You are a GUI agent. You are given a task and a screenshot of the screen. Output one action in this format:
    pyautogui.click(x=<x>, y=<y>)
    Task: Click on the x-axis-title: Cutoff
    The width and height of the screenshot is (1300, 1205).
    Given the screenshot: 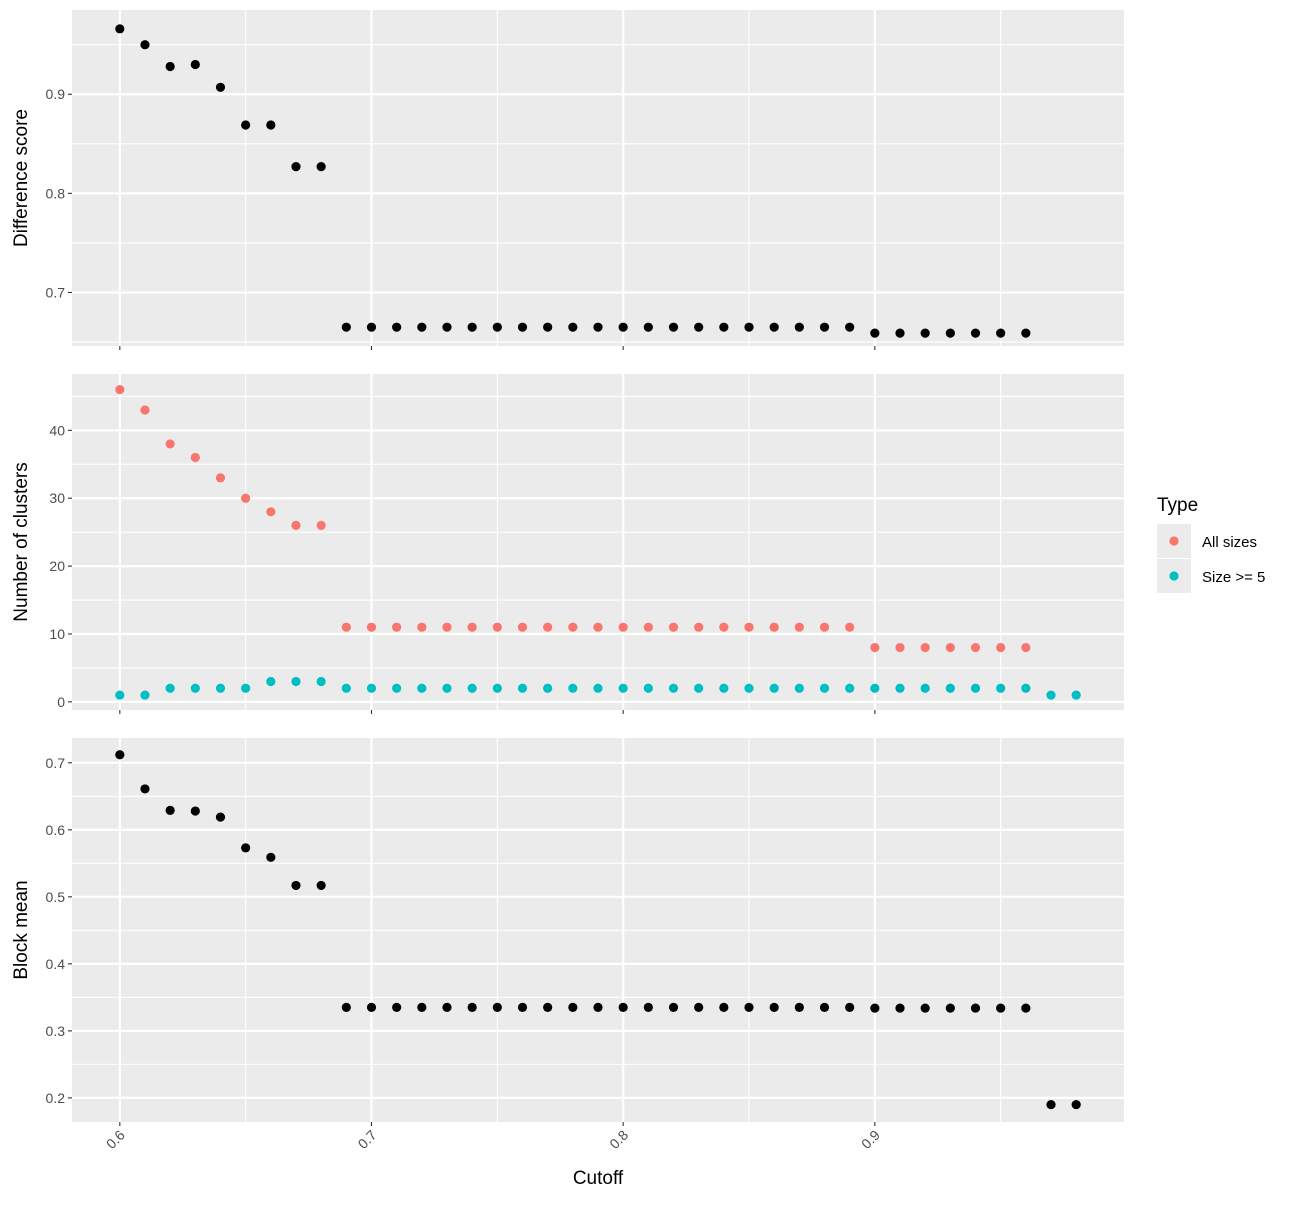 What is the action you would take?
    pyautogui.click(x=598, y=1178)
    